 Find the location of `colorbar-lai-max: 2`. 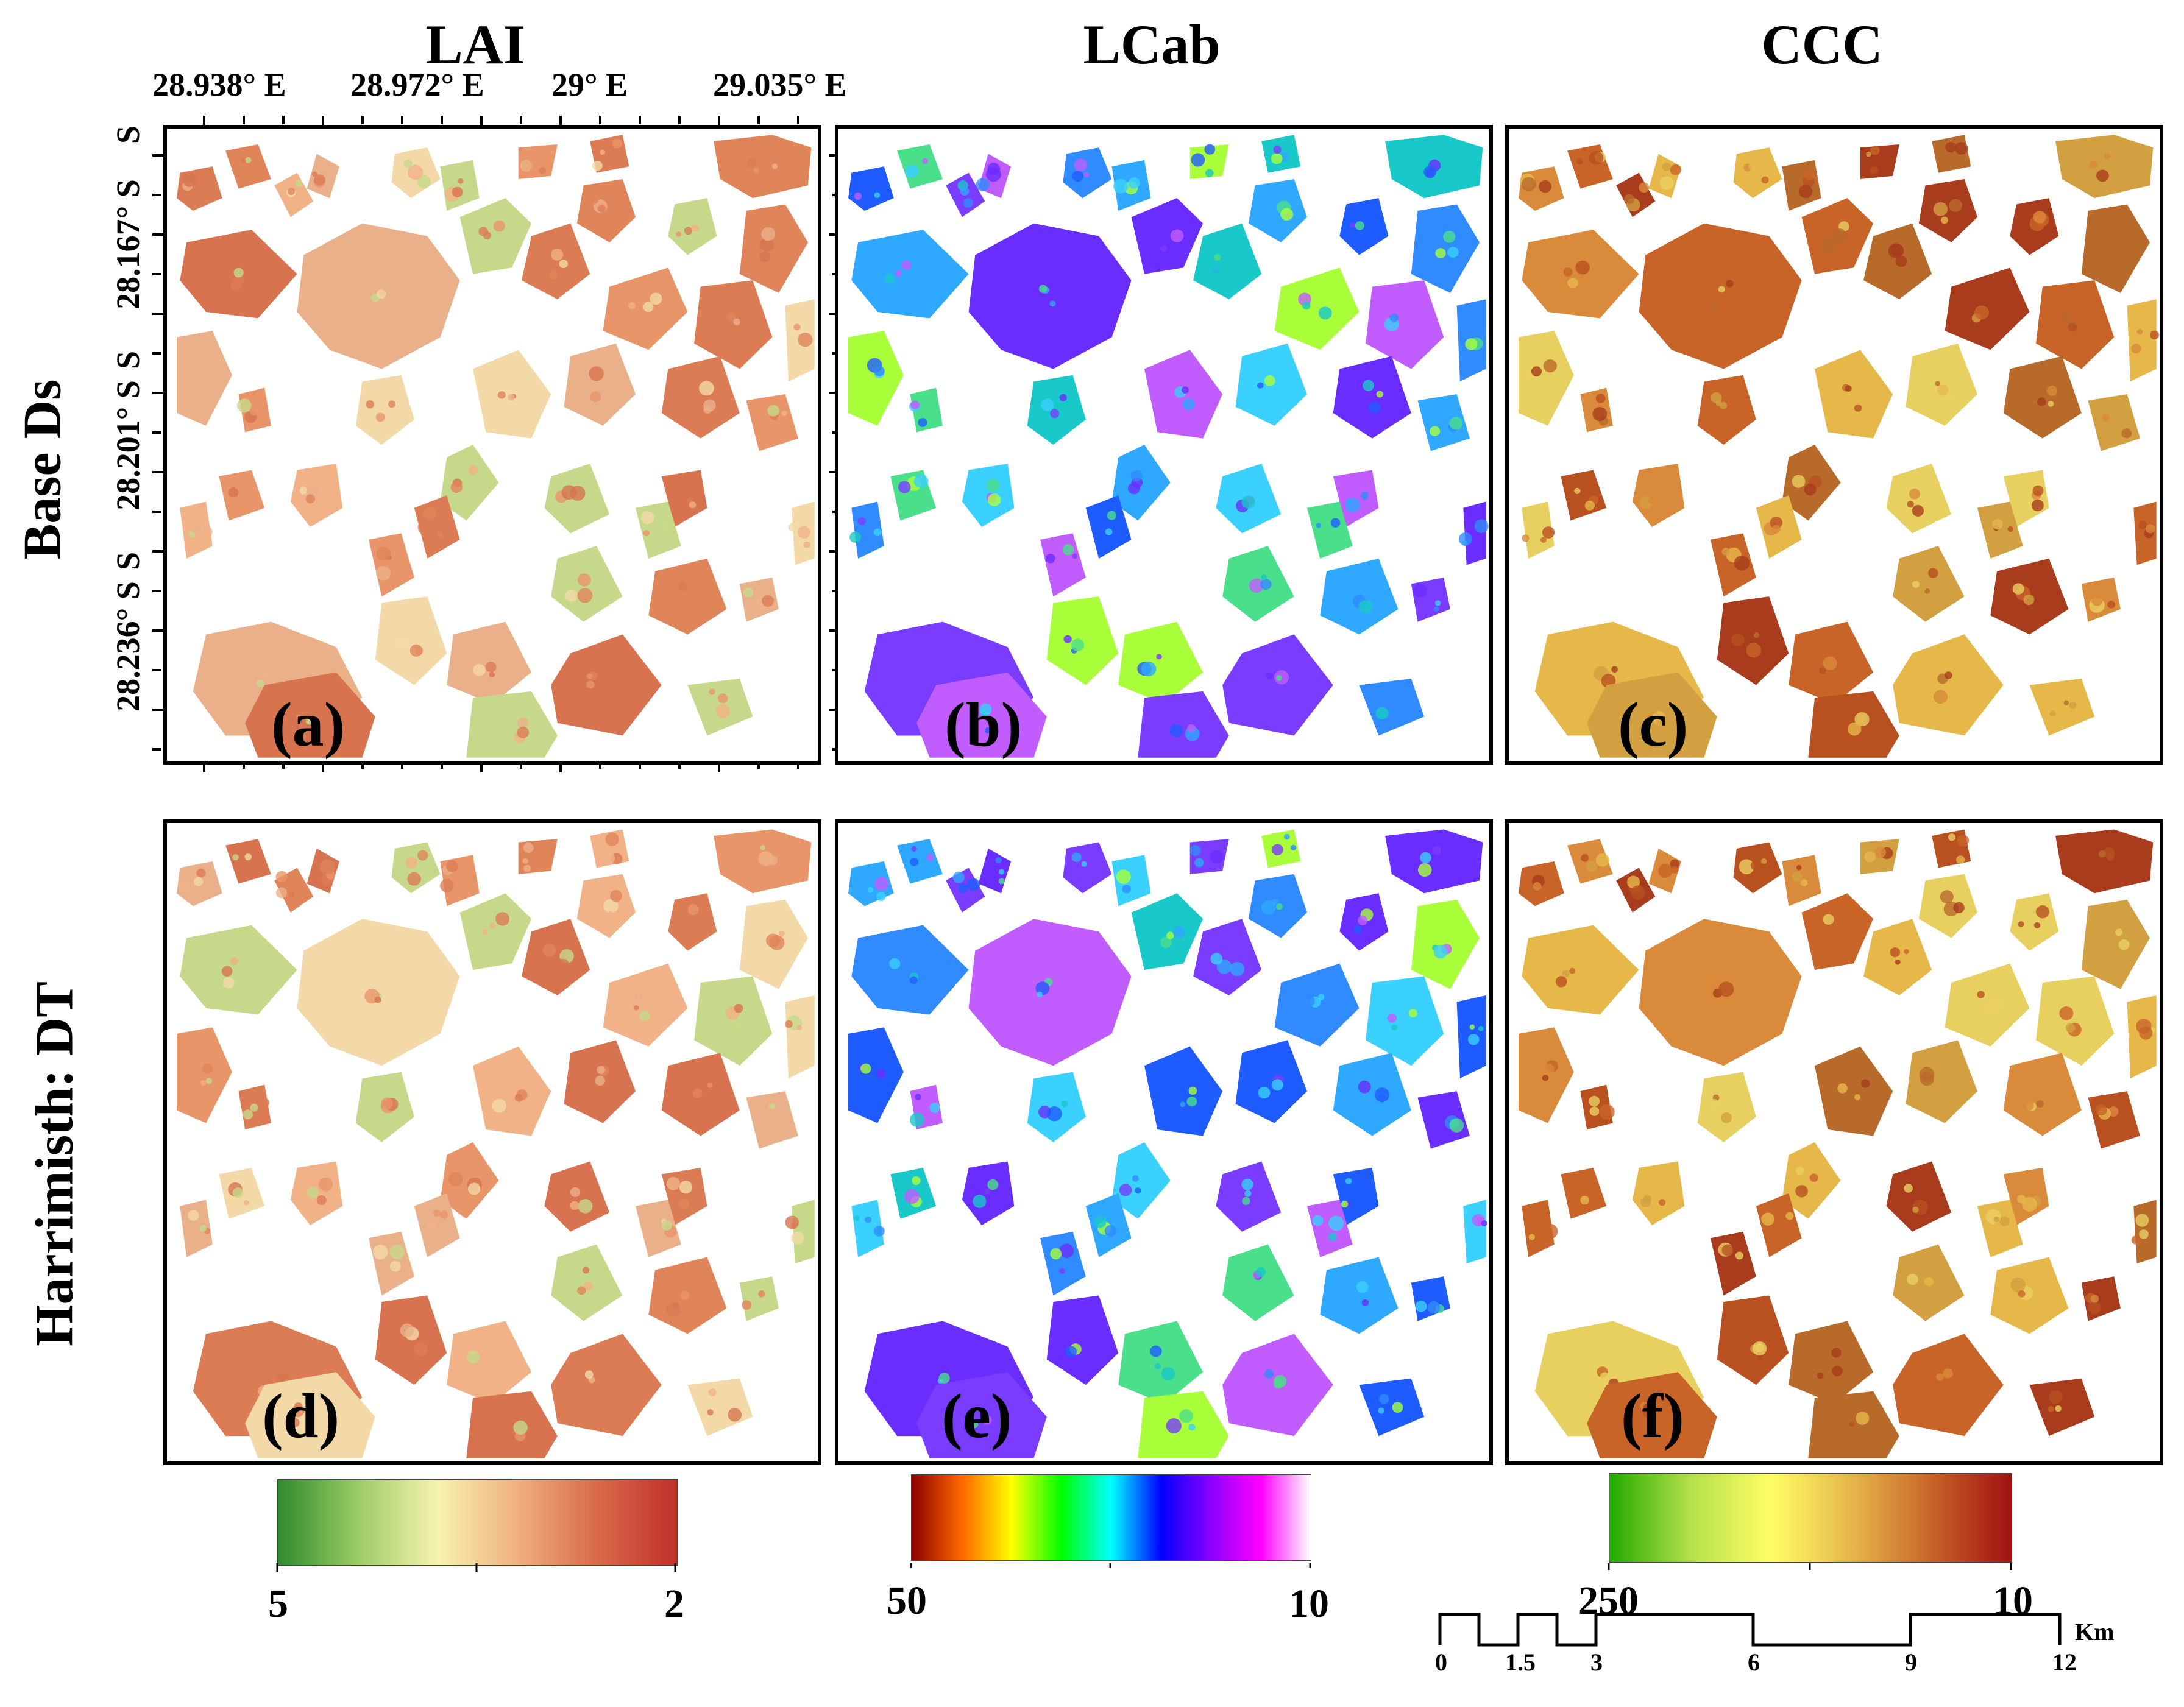

colorbar-lai-max: 2 is located at coordinates (674, 1604).